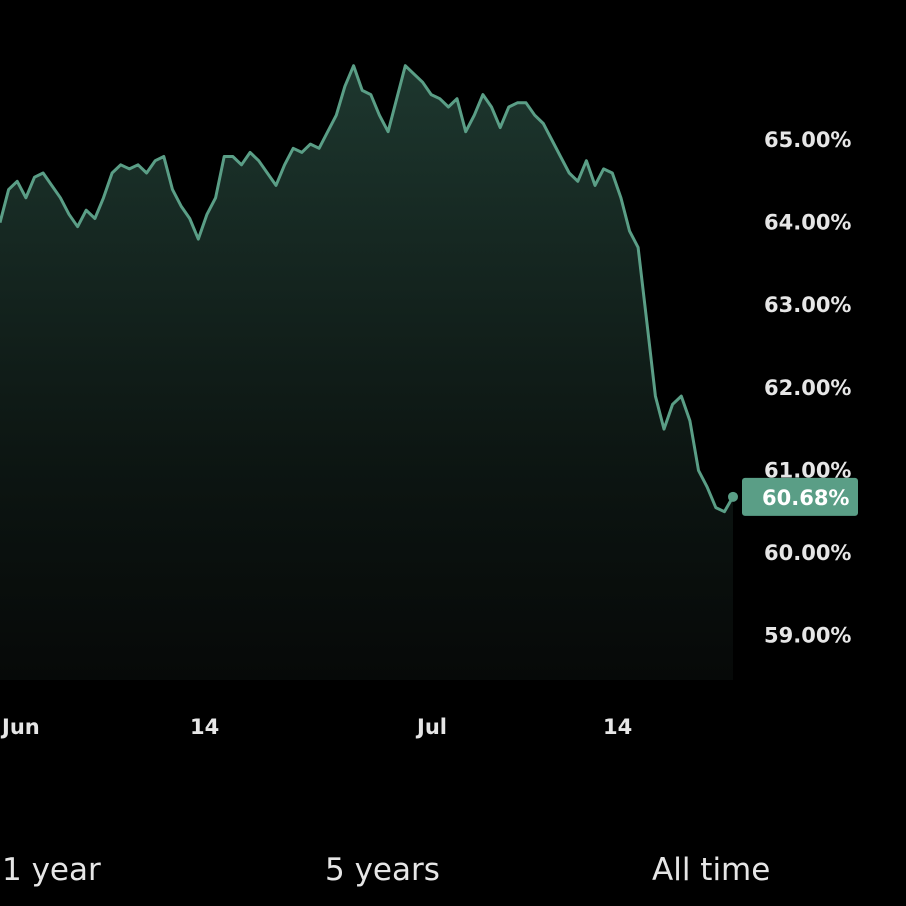 The width and height of the screenshot is (906, 906). Describe the element at coordinates (51, 870) in the screenshot. I see `range-1-year-button: 1 year` at that location.